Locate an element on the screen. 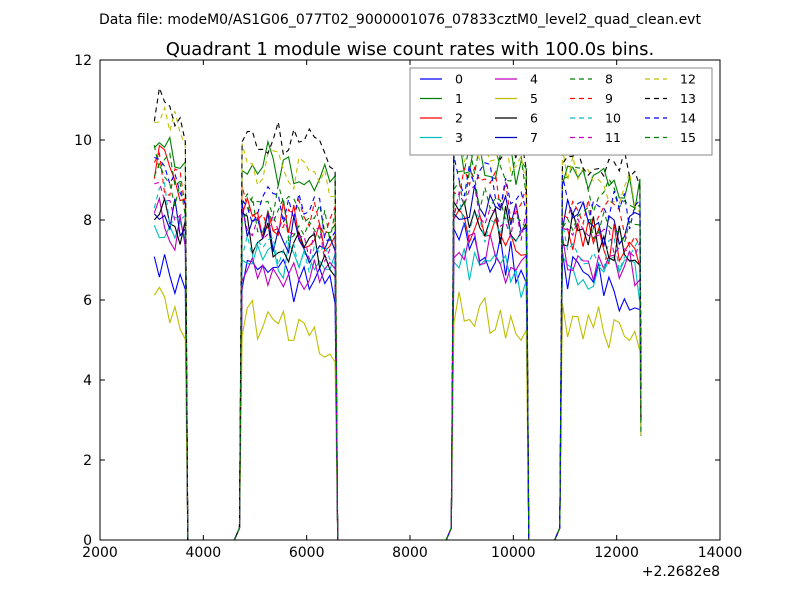 The height and width of the screenshot is (600, 800). legend-entry: 1 is located at coordinates (459, 98).